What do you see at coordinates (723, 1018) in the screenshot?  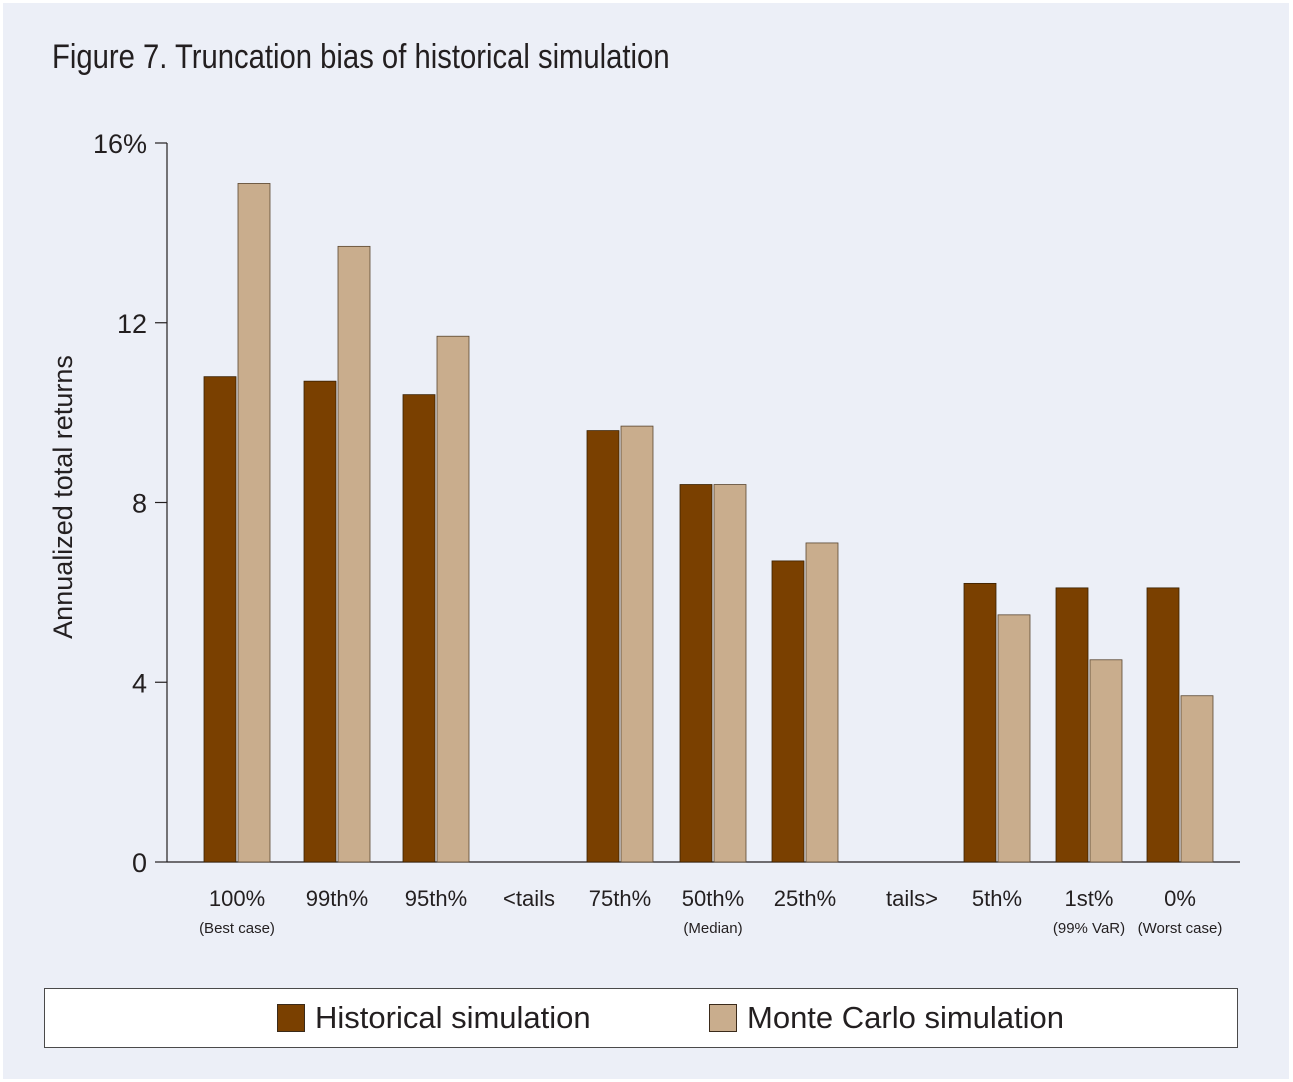 I see `legend-swatch-montecarlo` at bounding box center [723, 1018].